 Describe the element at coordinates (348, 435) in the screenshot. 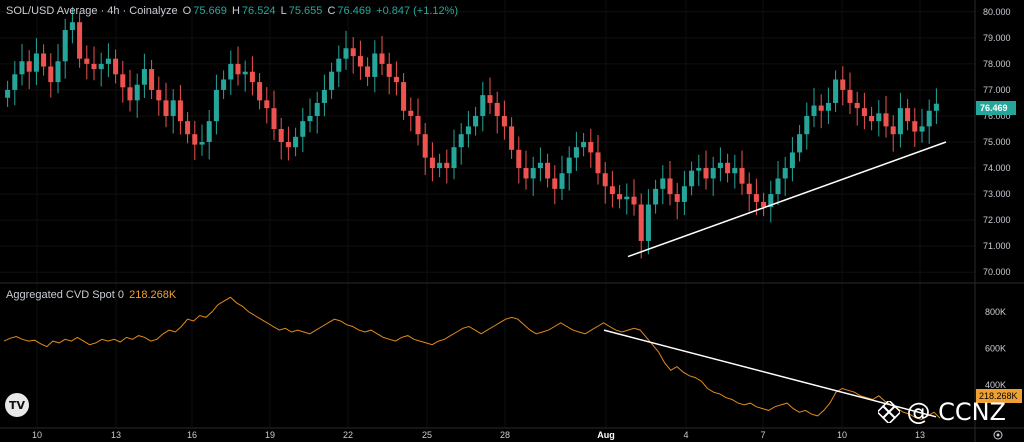

I see `time-tick-label: 22` at that location.